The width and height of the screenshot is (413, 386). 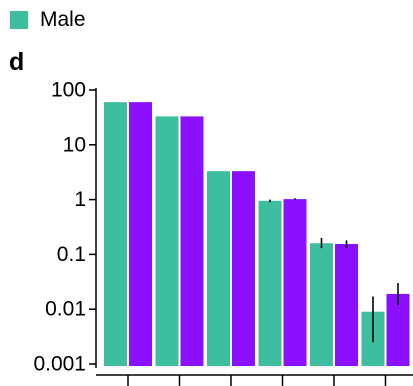 I want to click on legend: Male, so click(x=48, y=20).